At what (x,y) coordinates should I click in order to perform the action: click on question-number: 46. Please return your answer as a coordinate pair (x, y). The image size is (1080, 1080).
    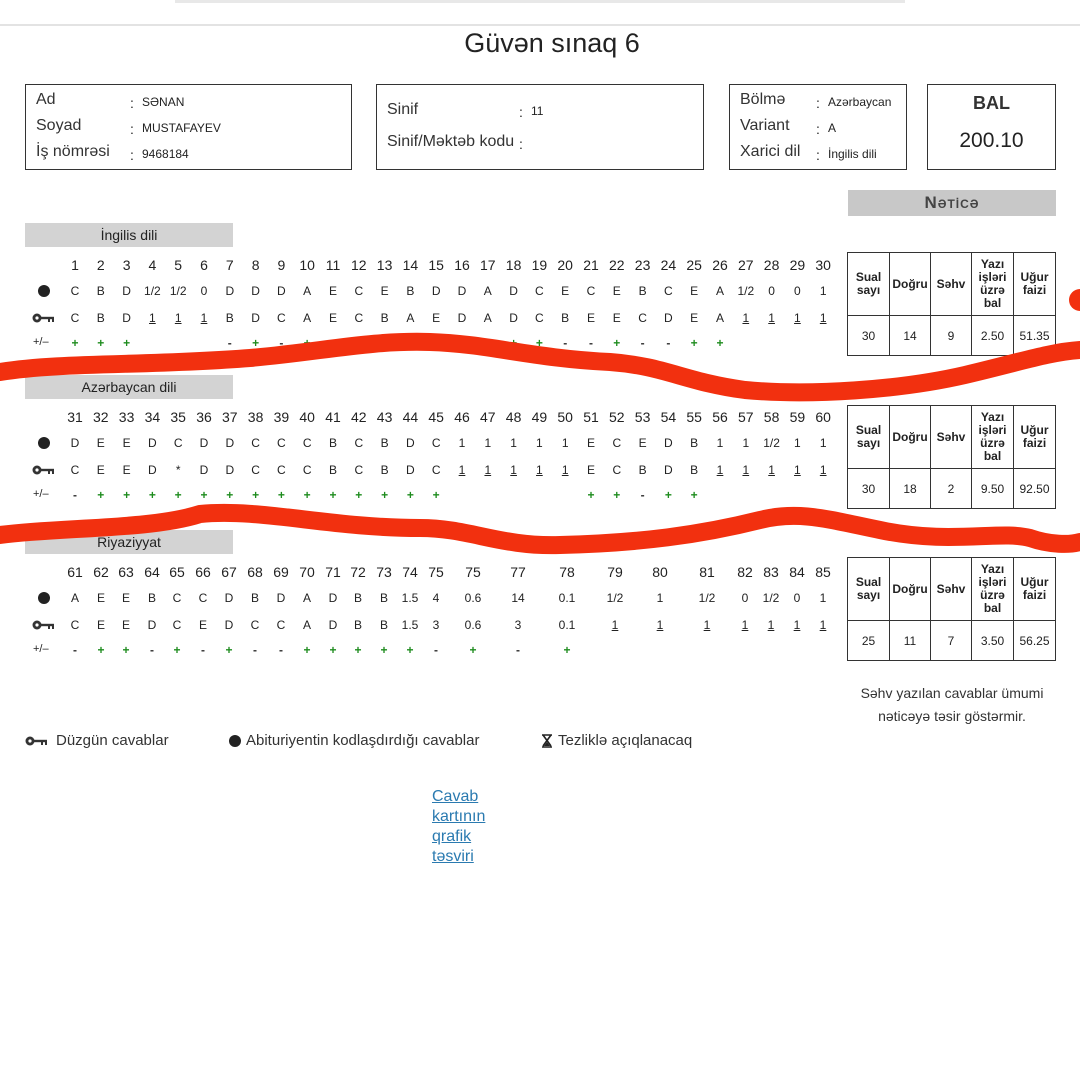
    Looking at the image, I should click on (462, 417).